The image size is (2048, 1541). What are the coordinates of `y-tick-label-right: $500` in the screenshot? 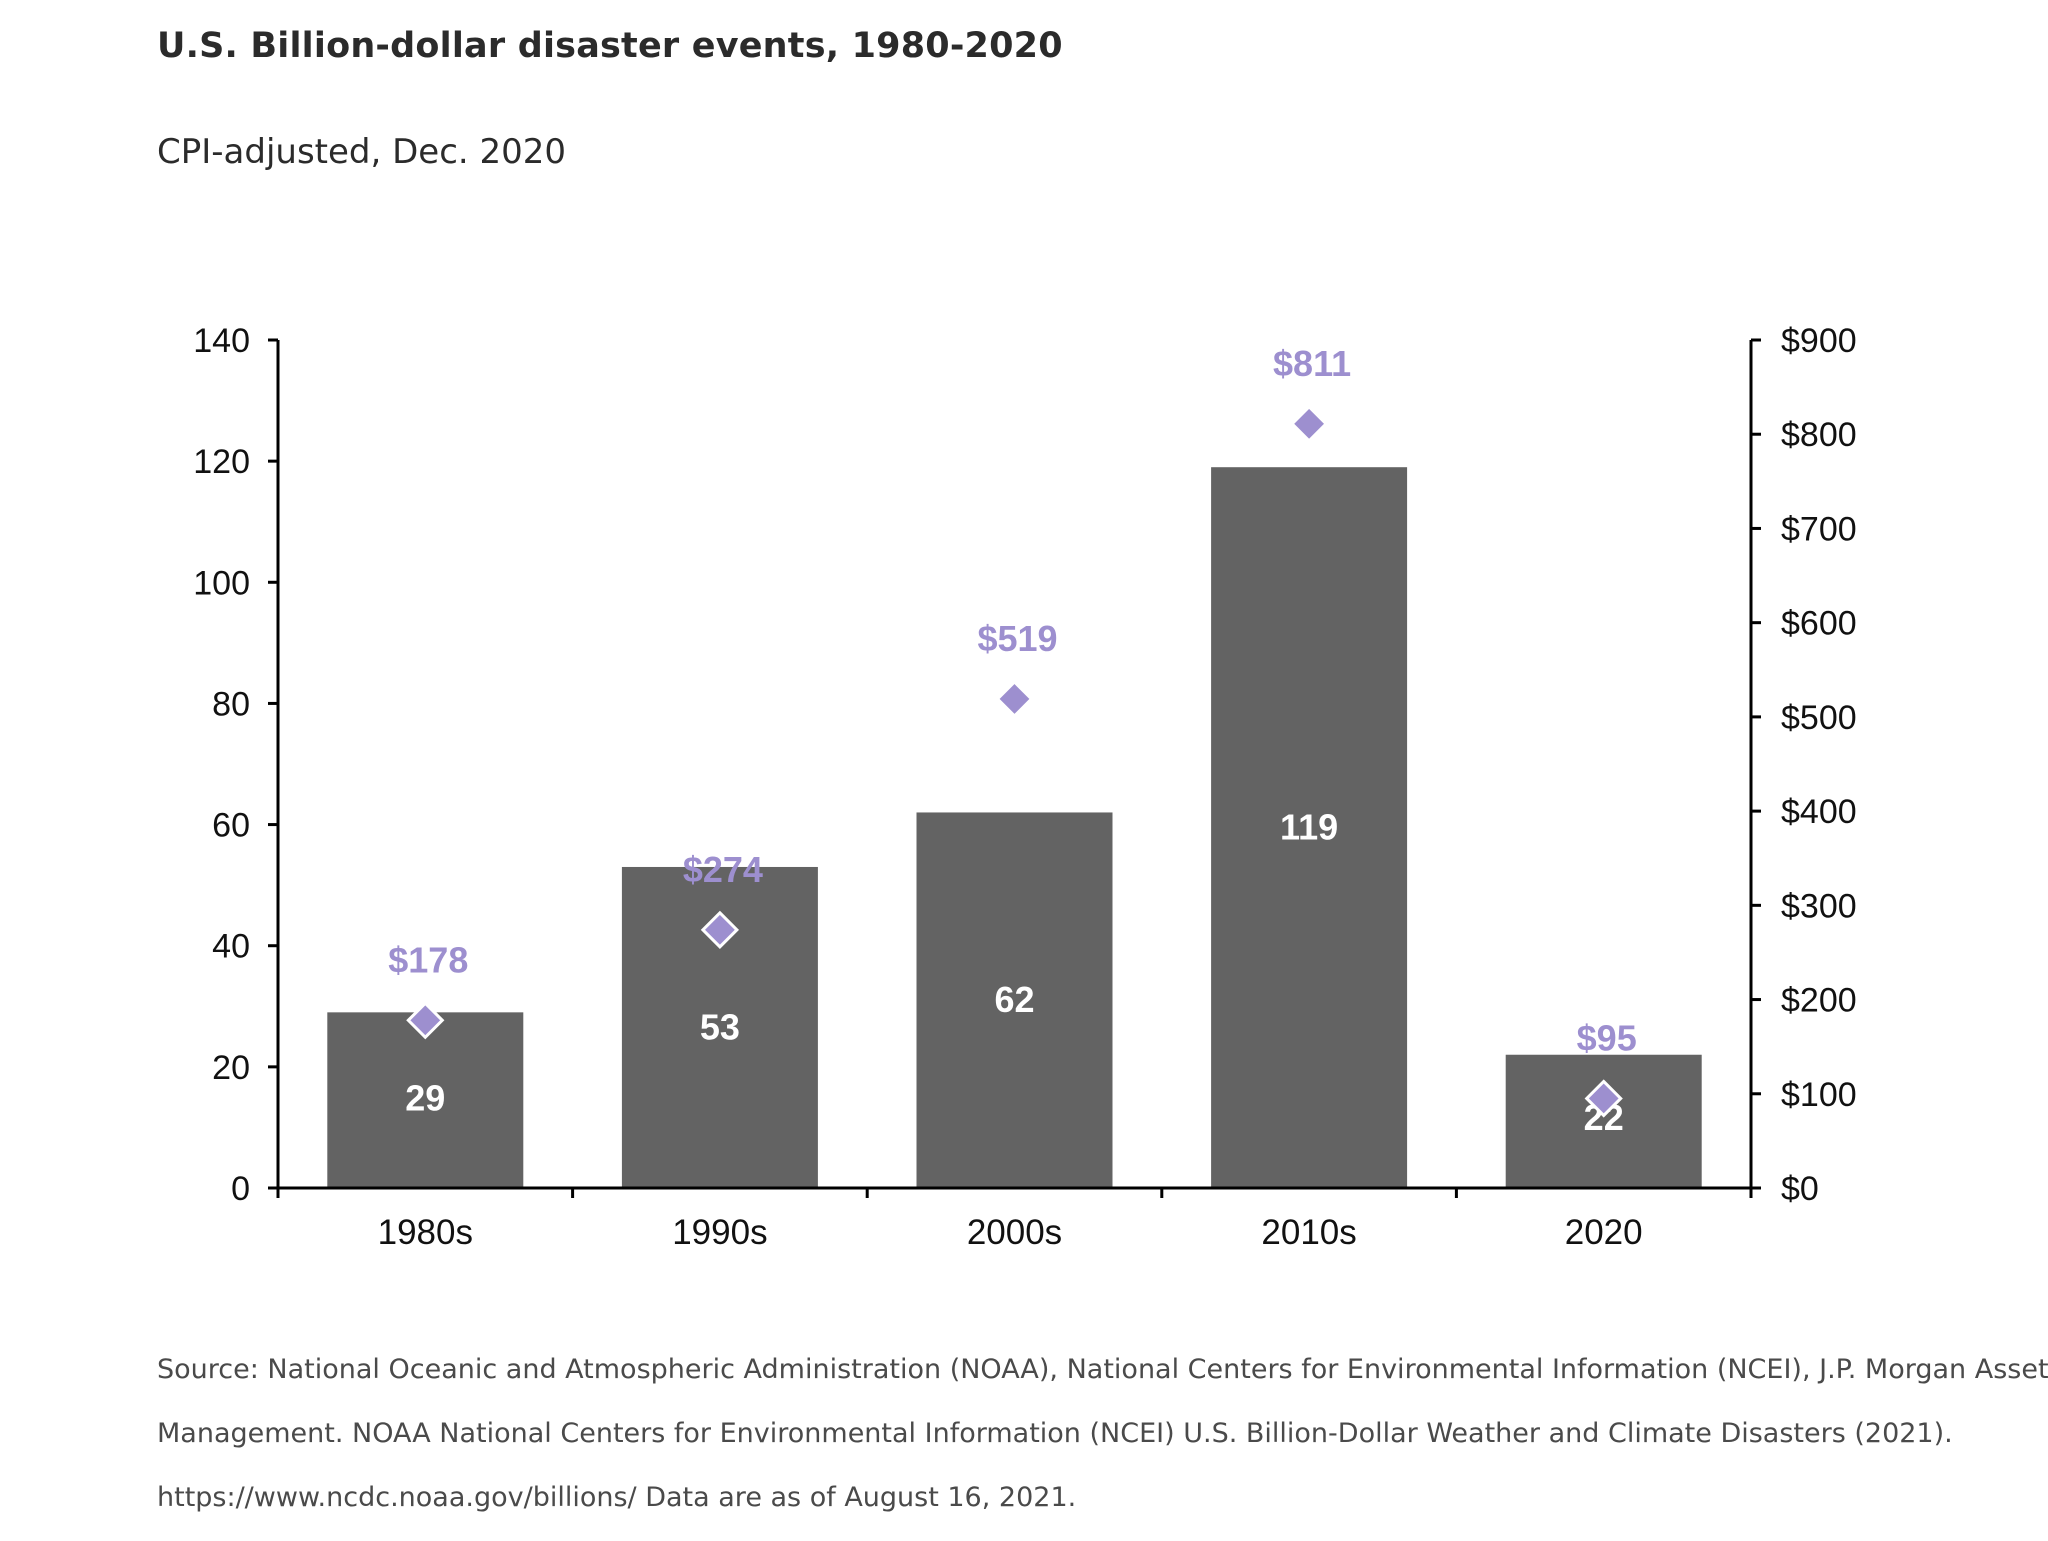 It's located at (1819, 718).